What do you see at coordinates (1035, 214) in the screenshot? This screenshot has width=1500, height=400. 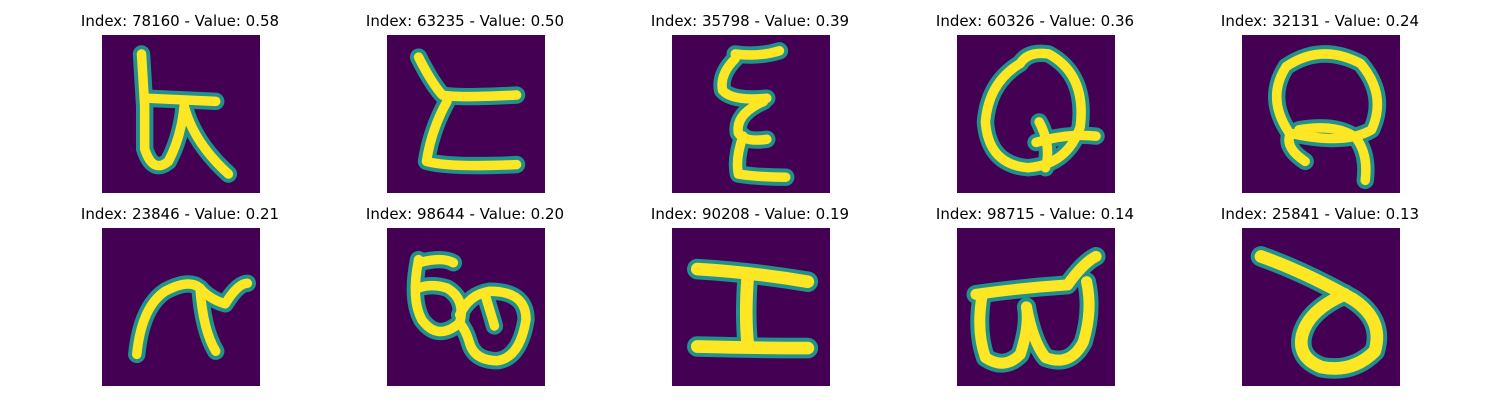 I see `sample-title: Index: 98715 - Value: 0.14` at bounding box center [1035, 214].